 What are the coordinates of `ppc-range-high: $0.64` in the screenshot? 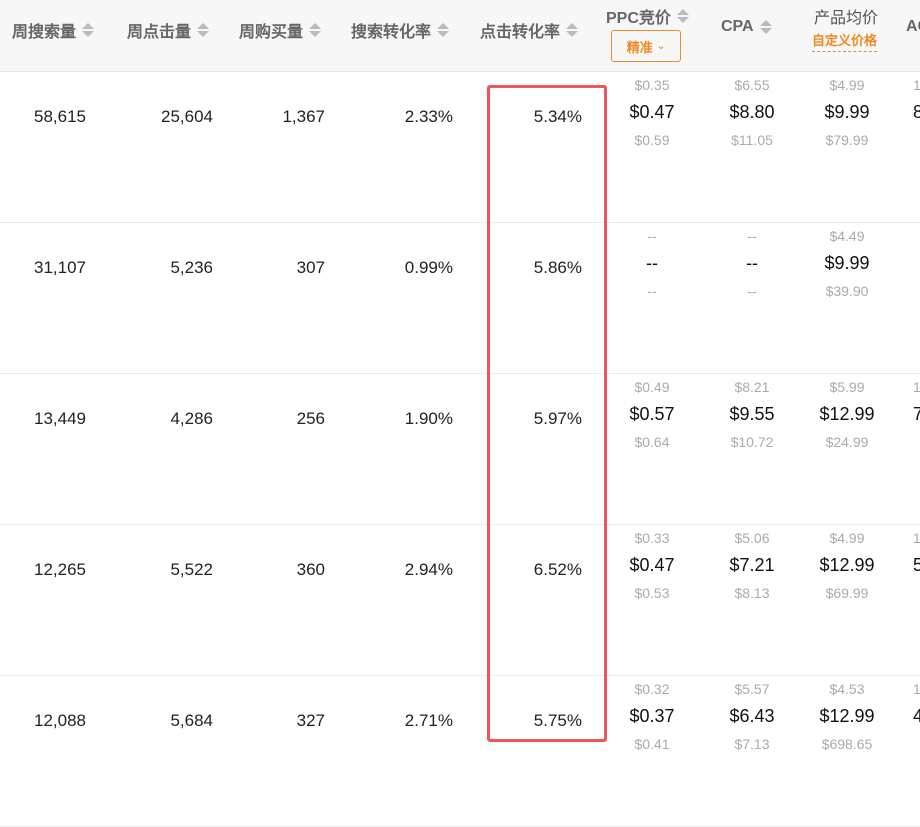 It's located at (652, 442).